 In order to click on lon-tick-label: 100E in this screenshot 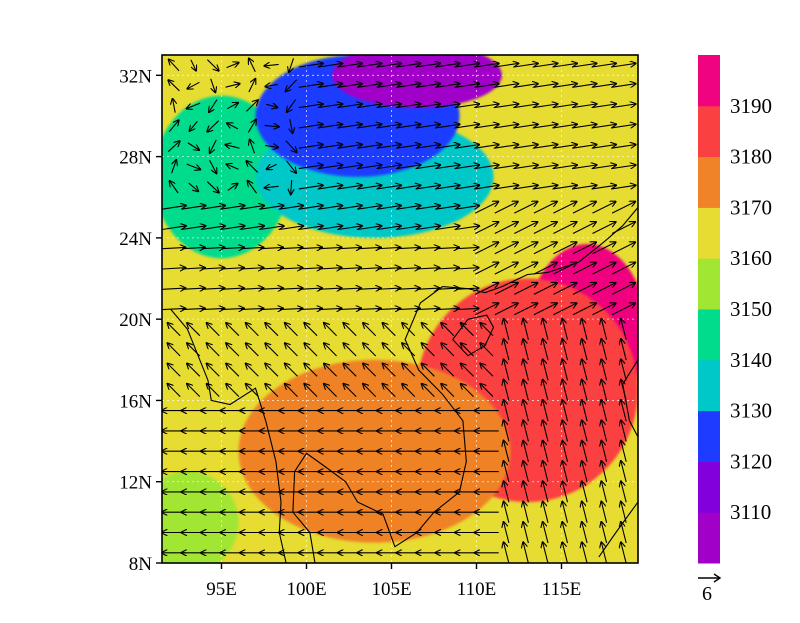, I will do `click(306, 589)`.